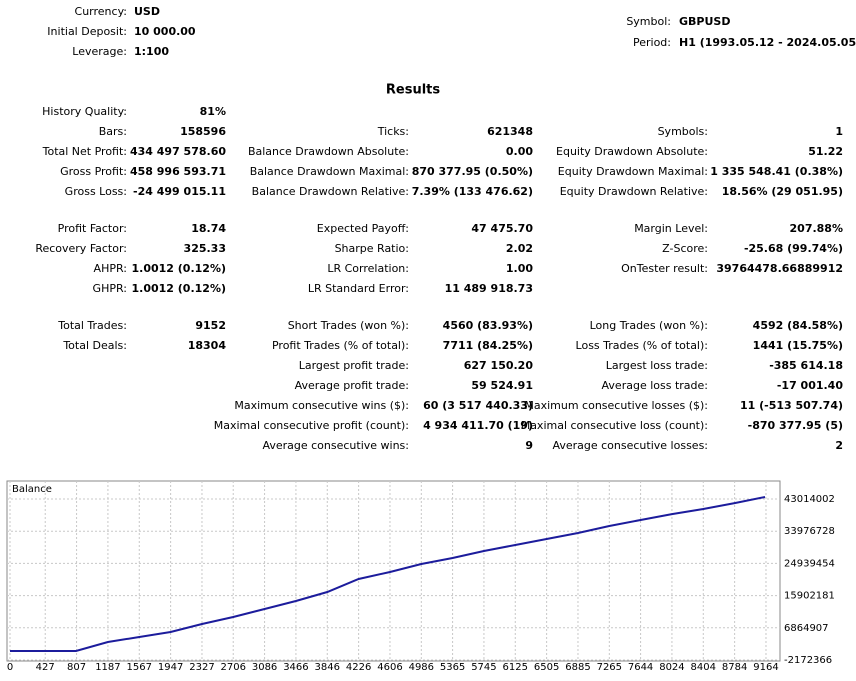 The image size is (856, 681). I want to click on y-tick-label: 43014002, so click(809, 499).